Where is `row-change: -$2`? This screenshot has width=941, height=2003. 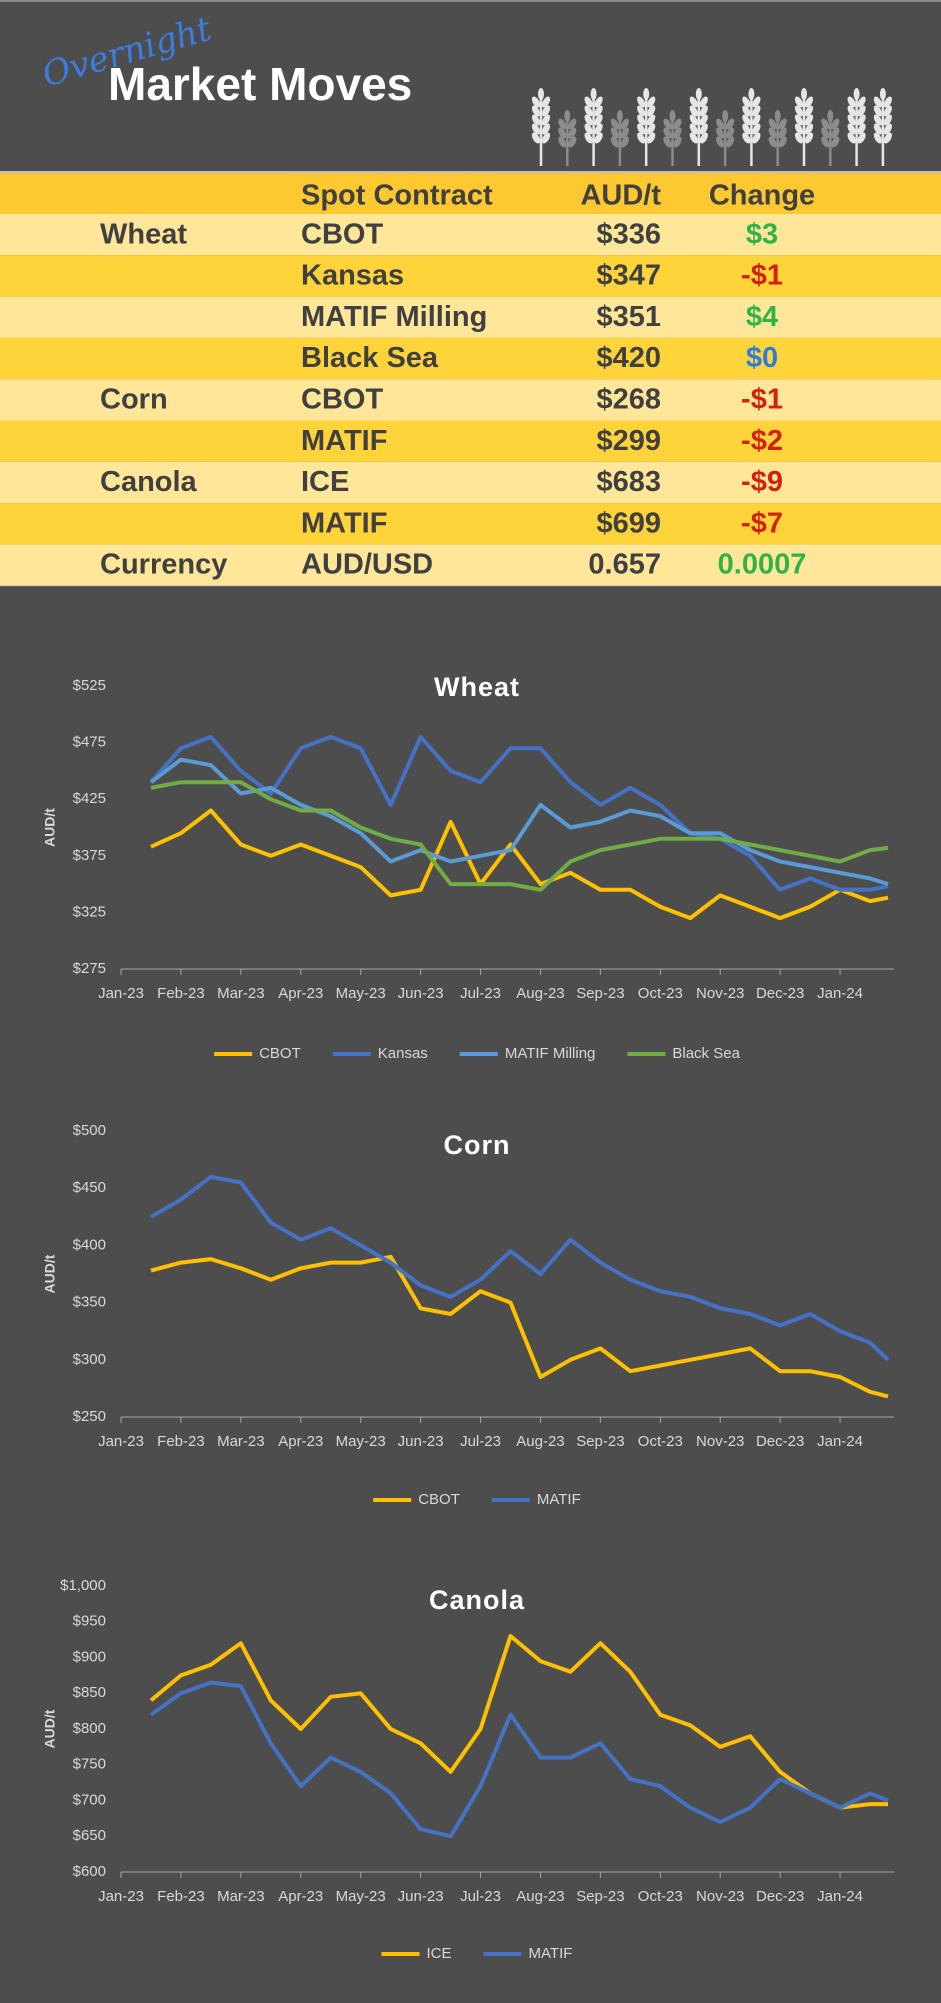 row-change: -$2 is located at coordinates (762, 441).